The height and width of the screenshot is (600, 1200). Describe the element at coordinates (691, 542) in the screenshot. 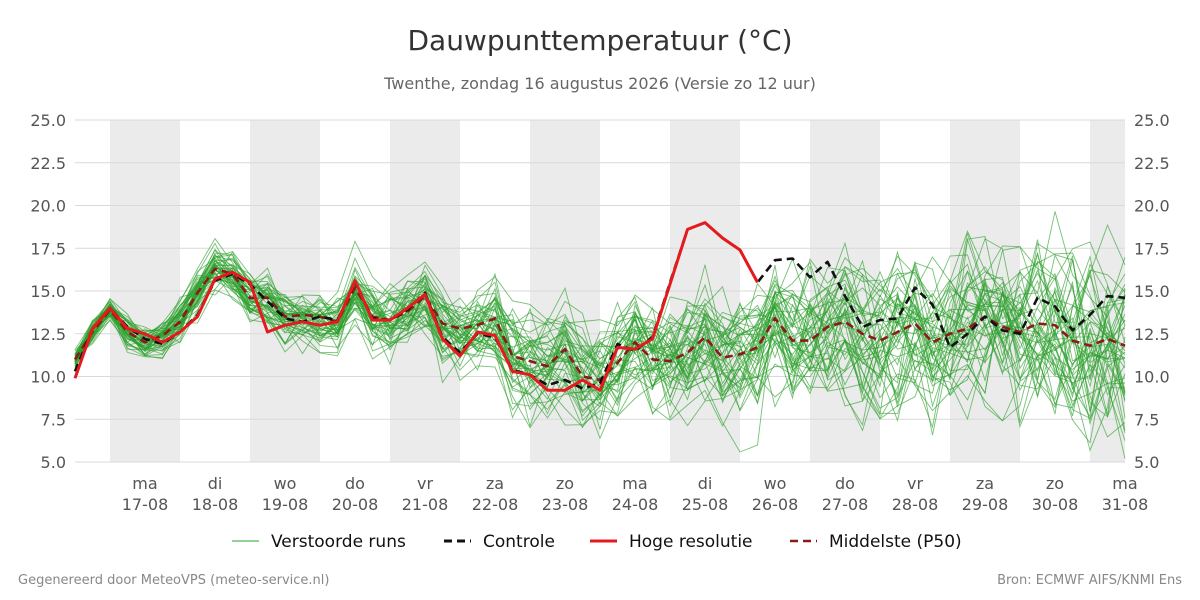

I see `legend-label: Hoge resolutie` at that location.